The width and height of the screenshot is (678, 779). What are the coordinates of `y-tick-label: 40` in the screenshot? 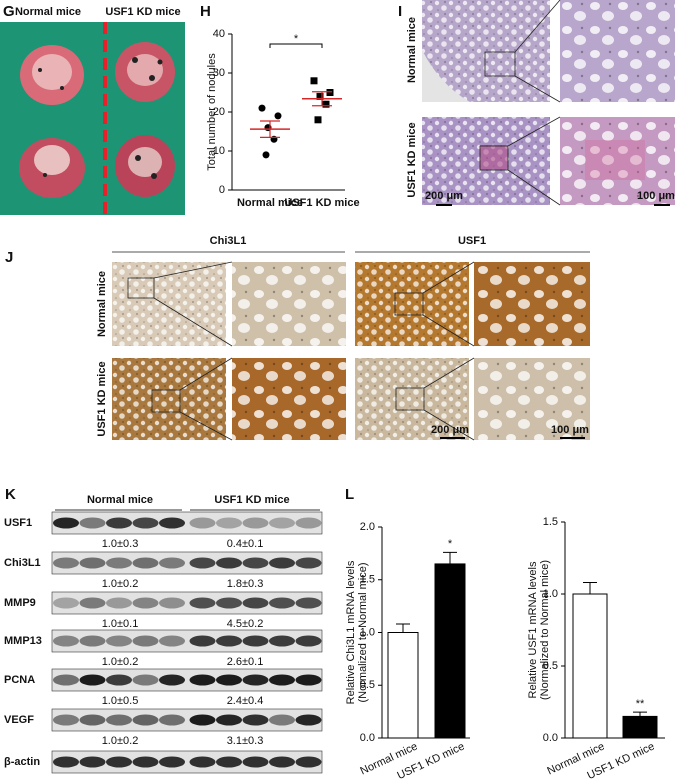 It's located at (219, 34).